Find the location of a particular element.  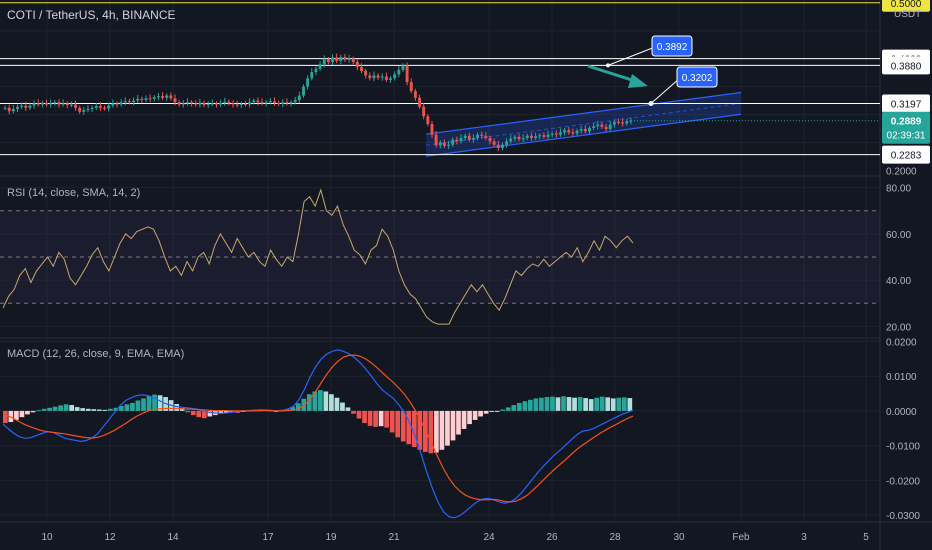

channel-lower-line is located at coordinates (583, 135).